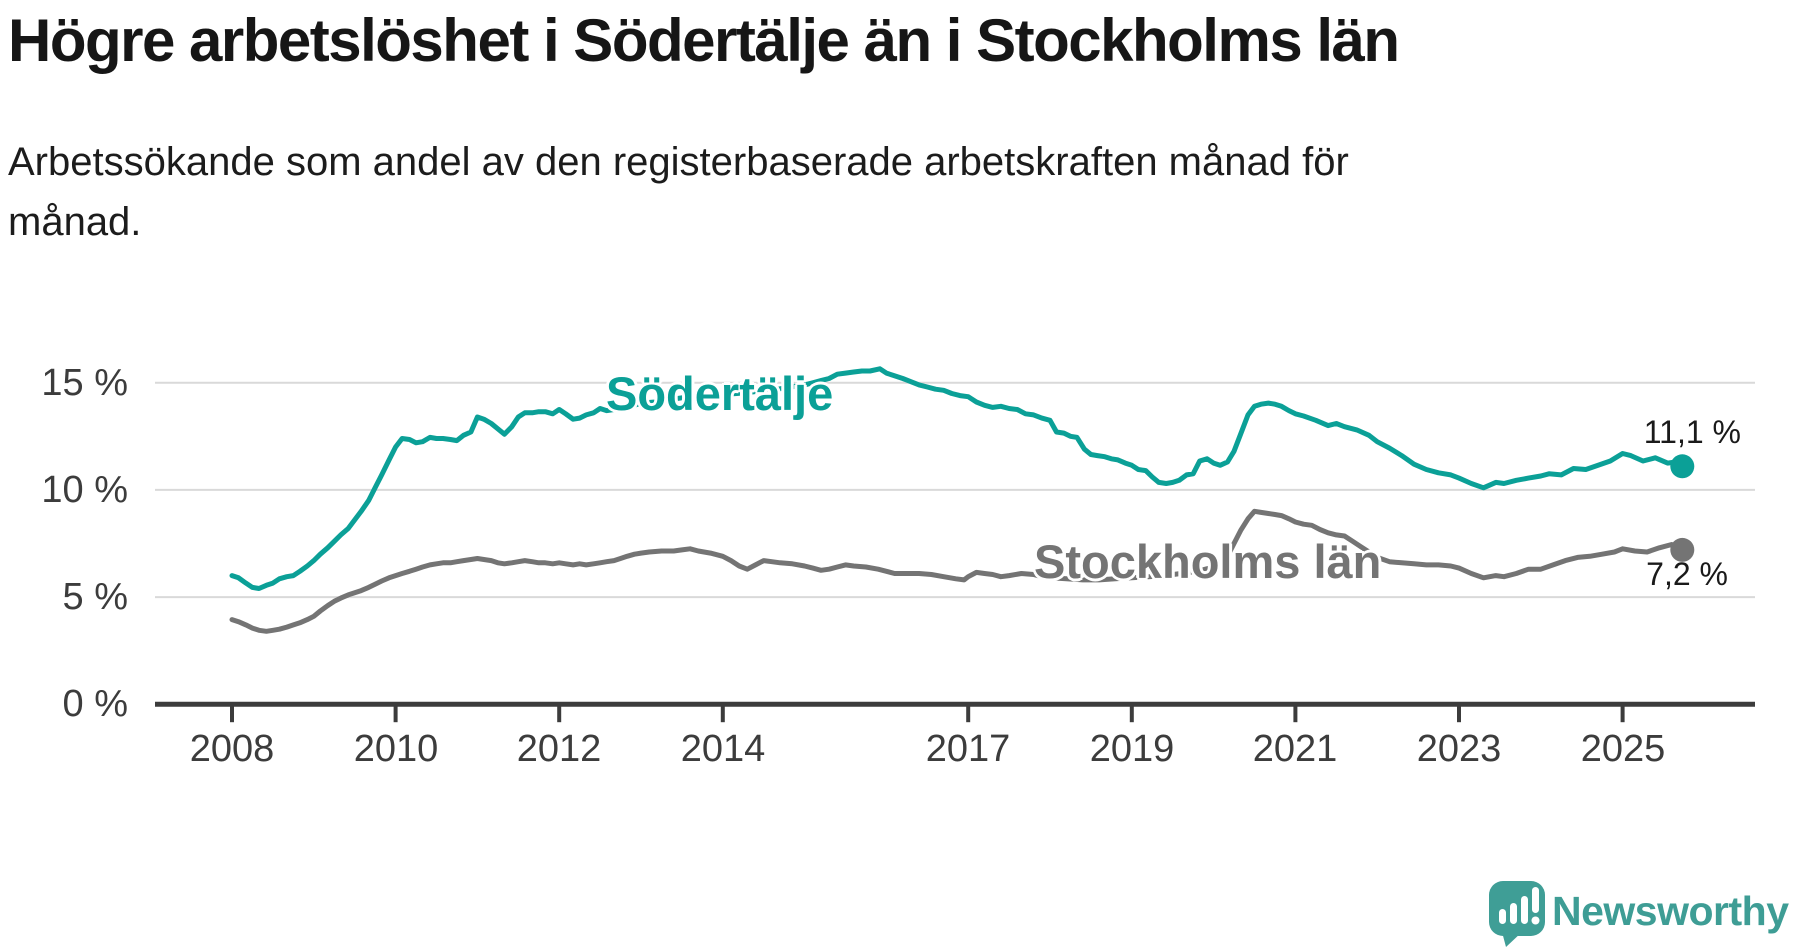  I want to click on chart-subtitle-line-2: månad., so click(75, 222).